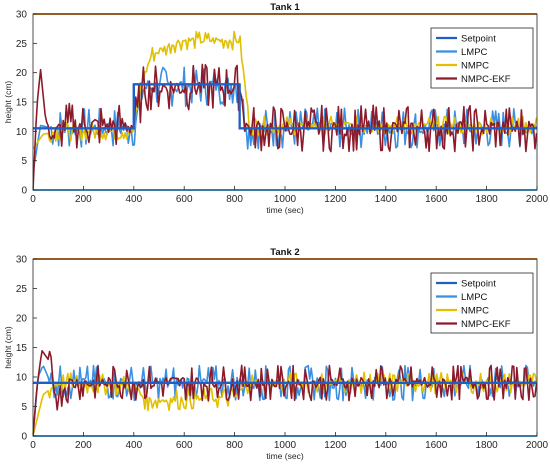 The height and width of the screenshot is (469, 550). What do you see at coordinates (284, 252) in the screenshot?
I see `chart-title: Tank 2` at bounding box center [284, 252].